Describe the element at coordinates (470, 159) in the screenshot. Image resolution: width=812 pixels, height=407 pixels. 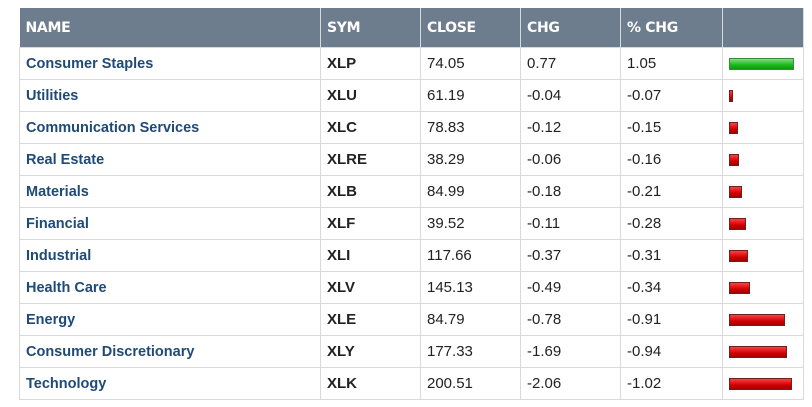
I see `close-cell: 38.29` at that location.